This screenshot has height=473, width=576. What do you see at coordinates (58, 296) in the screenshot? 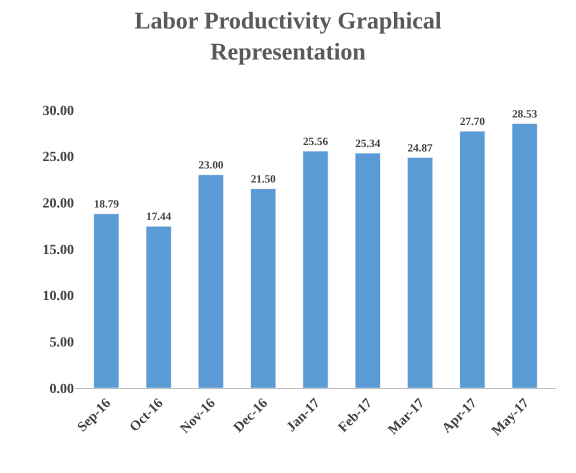
I see `y-tick-label: 10.00` at bounding box center [58, 296].